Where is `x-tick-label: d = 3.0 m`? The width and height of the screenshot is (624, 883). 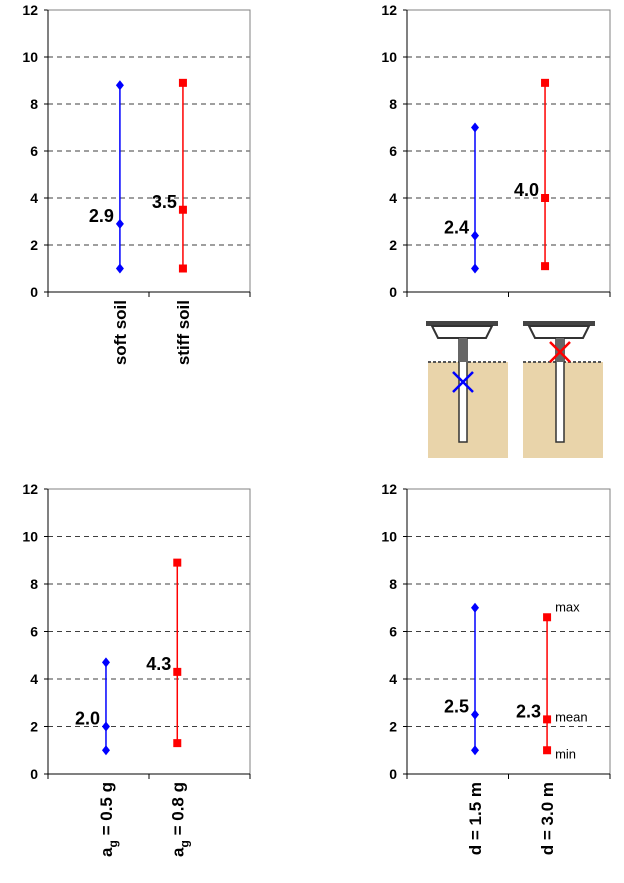 x-tick-label: d = 3.0 m is located at coordinates (547, 818).